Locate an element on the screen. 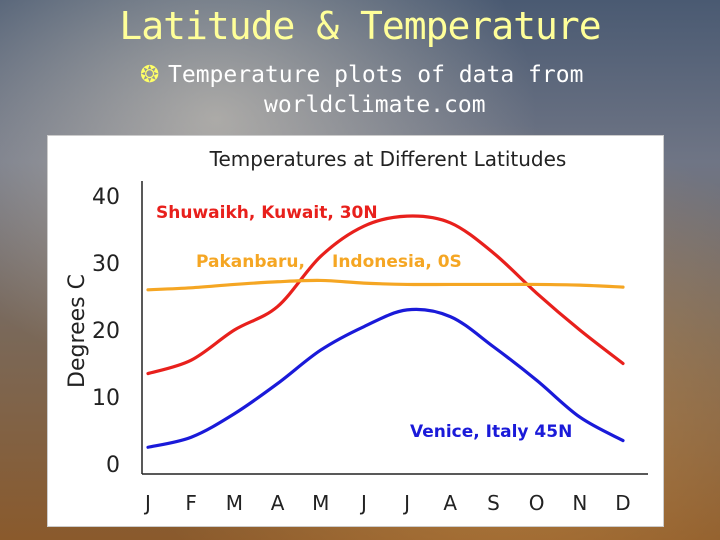 This screenshot has width=720, height=540. x-tick-label: S is located at coordinates (493, 503).